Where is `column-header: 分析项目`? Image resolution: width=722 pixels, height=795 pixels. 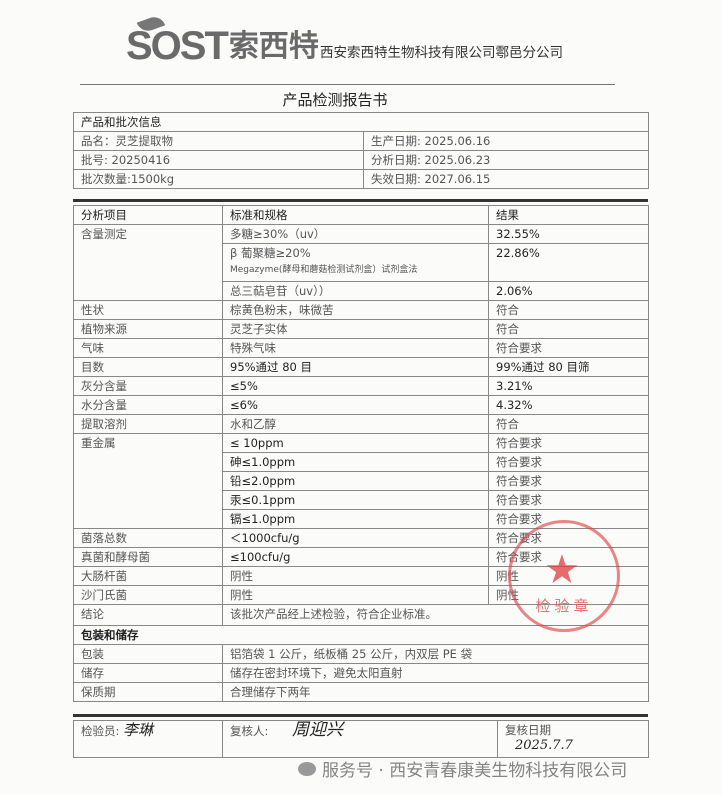
column-header: 分析项目 is located at coordinates (148, 215).